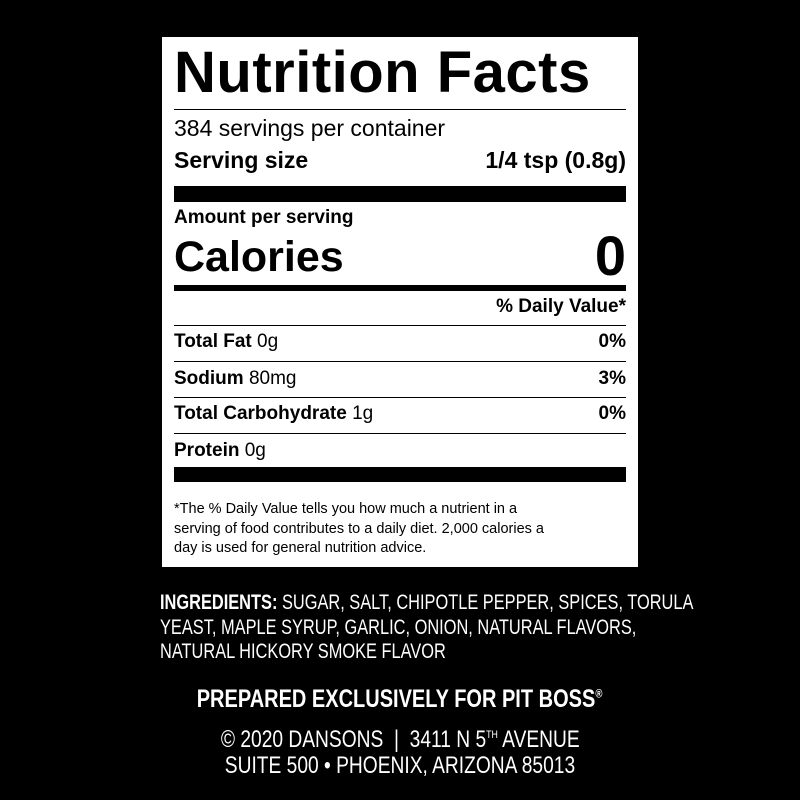 This screenshot has height=800, width=800. I want to click on nutrient-amount: 1g, so click(363, 413).